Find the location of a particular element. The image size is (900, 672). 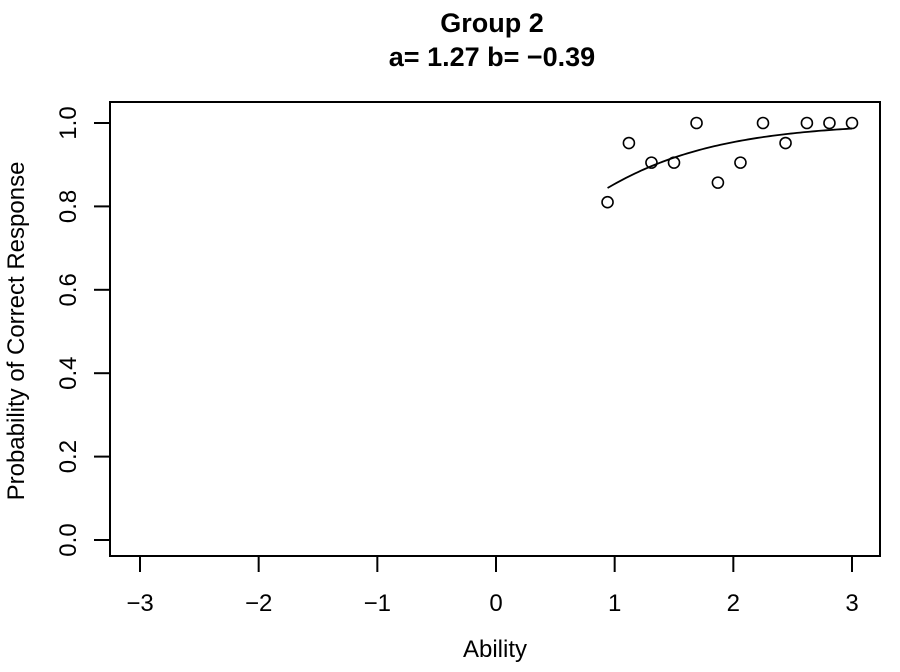

x-tick-label: −2 is located at coordinates (258, 603).